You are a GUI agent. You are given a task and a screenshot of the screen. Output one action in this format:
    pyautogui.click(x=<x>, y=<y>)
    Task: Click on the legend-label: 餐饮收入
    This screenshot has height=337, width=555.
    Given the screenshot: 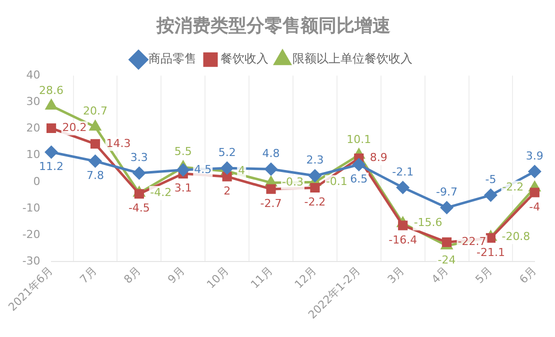 What is the action you would take?
    pyautogui.click(x=244, y=59)
    